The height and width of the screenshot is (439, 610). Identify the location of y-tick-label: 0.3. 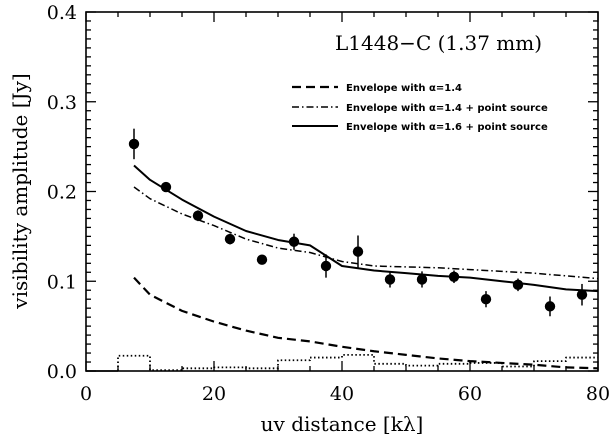
(62, 103).